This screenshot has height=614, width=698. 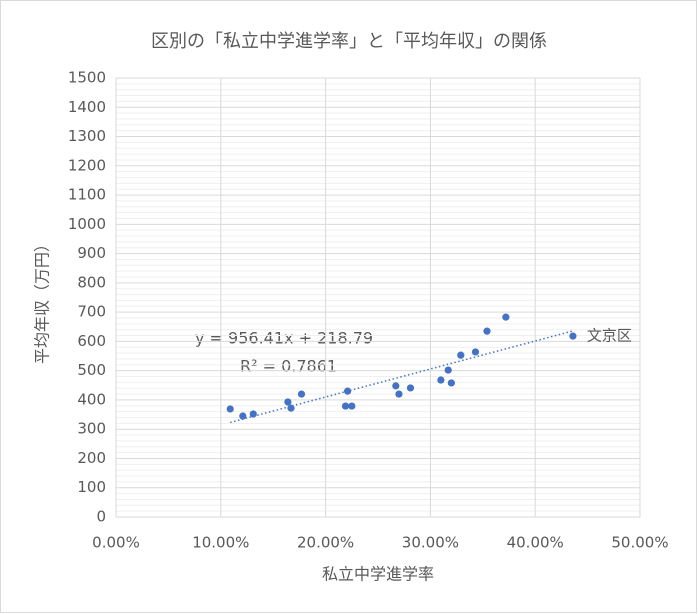 What do you see at coordinates (87, 136) in the screenshot?
I see `y-tick-label: 1300` at bounding box center [87, 136].